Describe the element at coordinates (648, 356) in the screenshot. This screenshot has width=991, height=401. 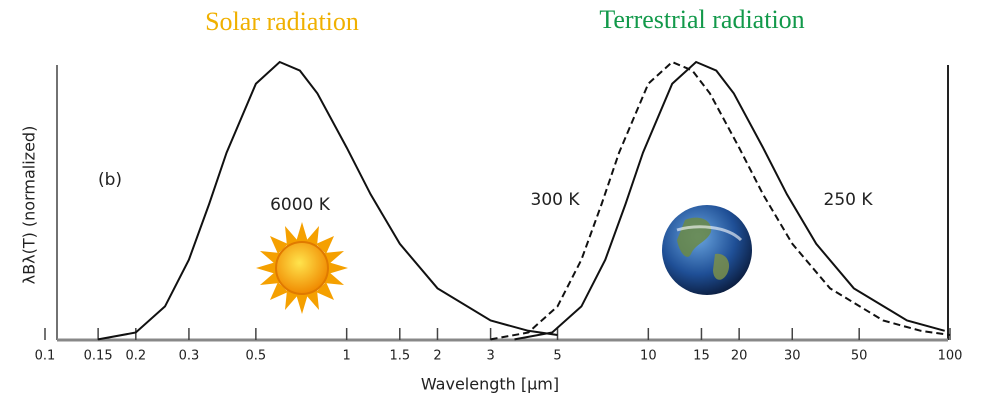
I see `x-tick-label: 10` at that location.